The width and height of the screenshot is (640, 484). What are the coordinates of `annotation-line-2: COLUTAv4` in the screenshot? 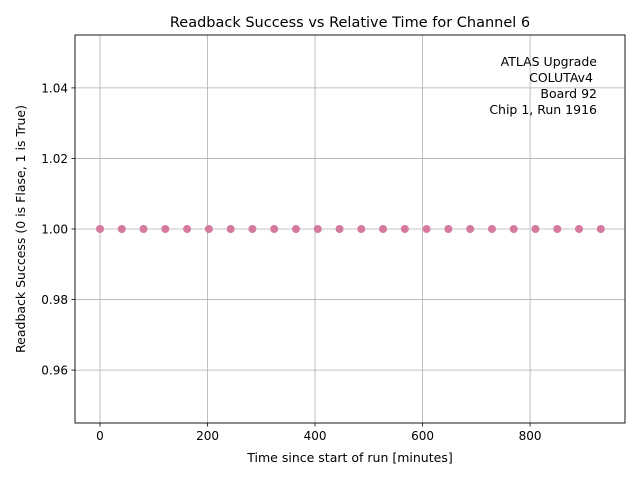 It's located at (561, 77).